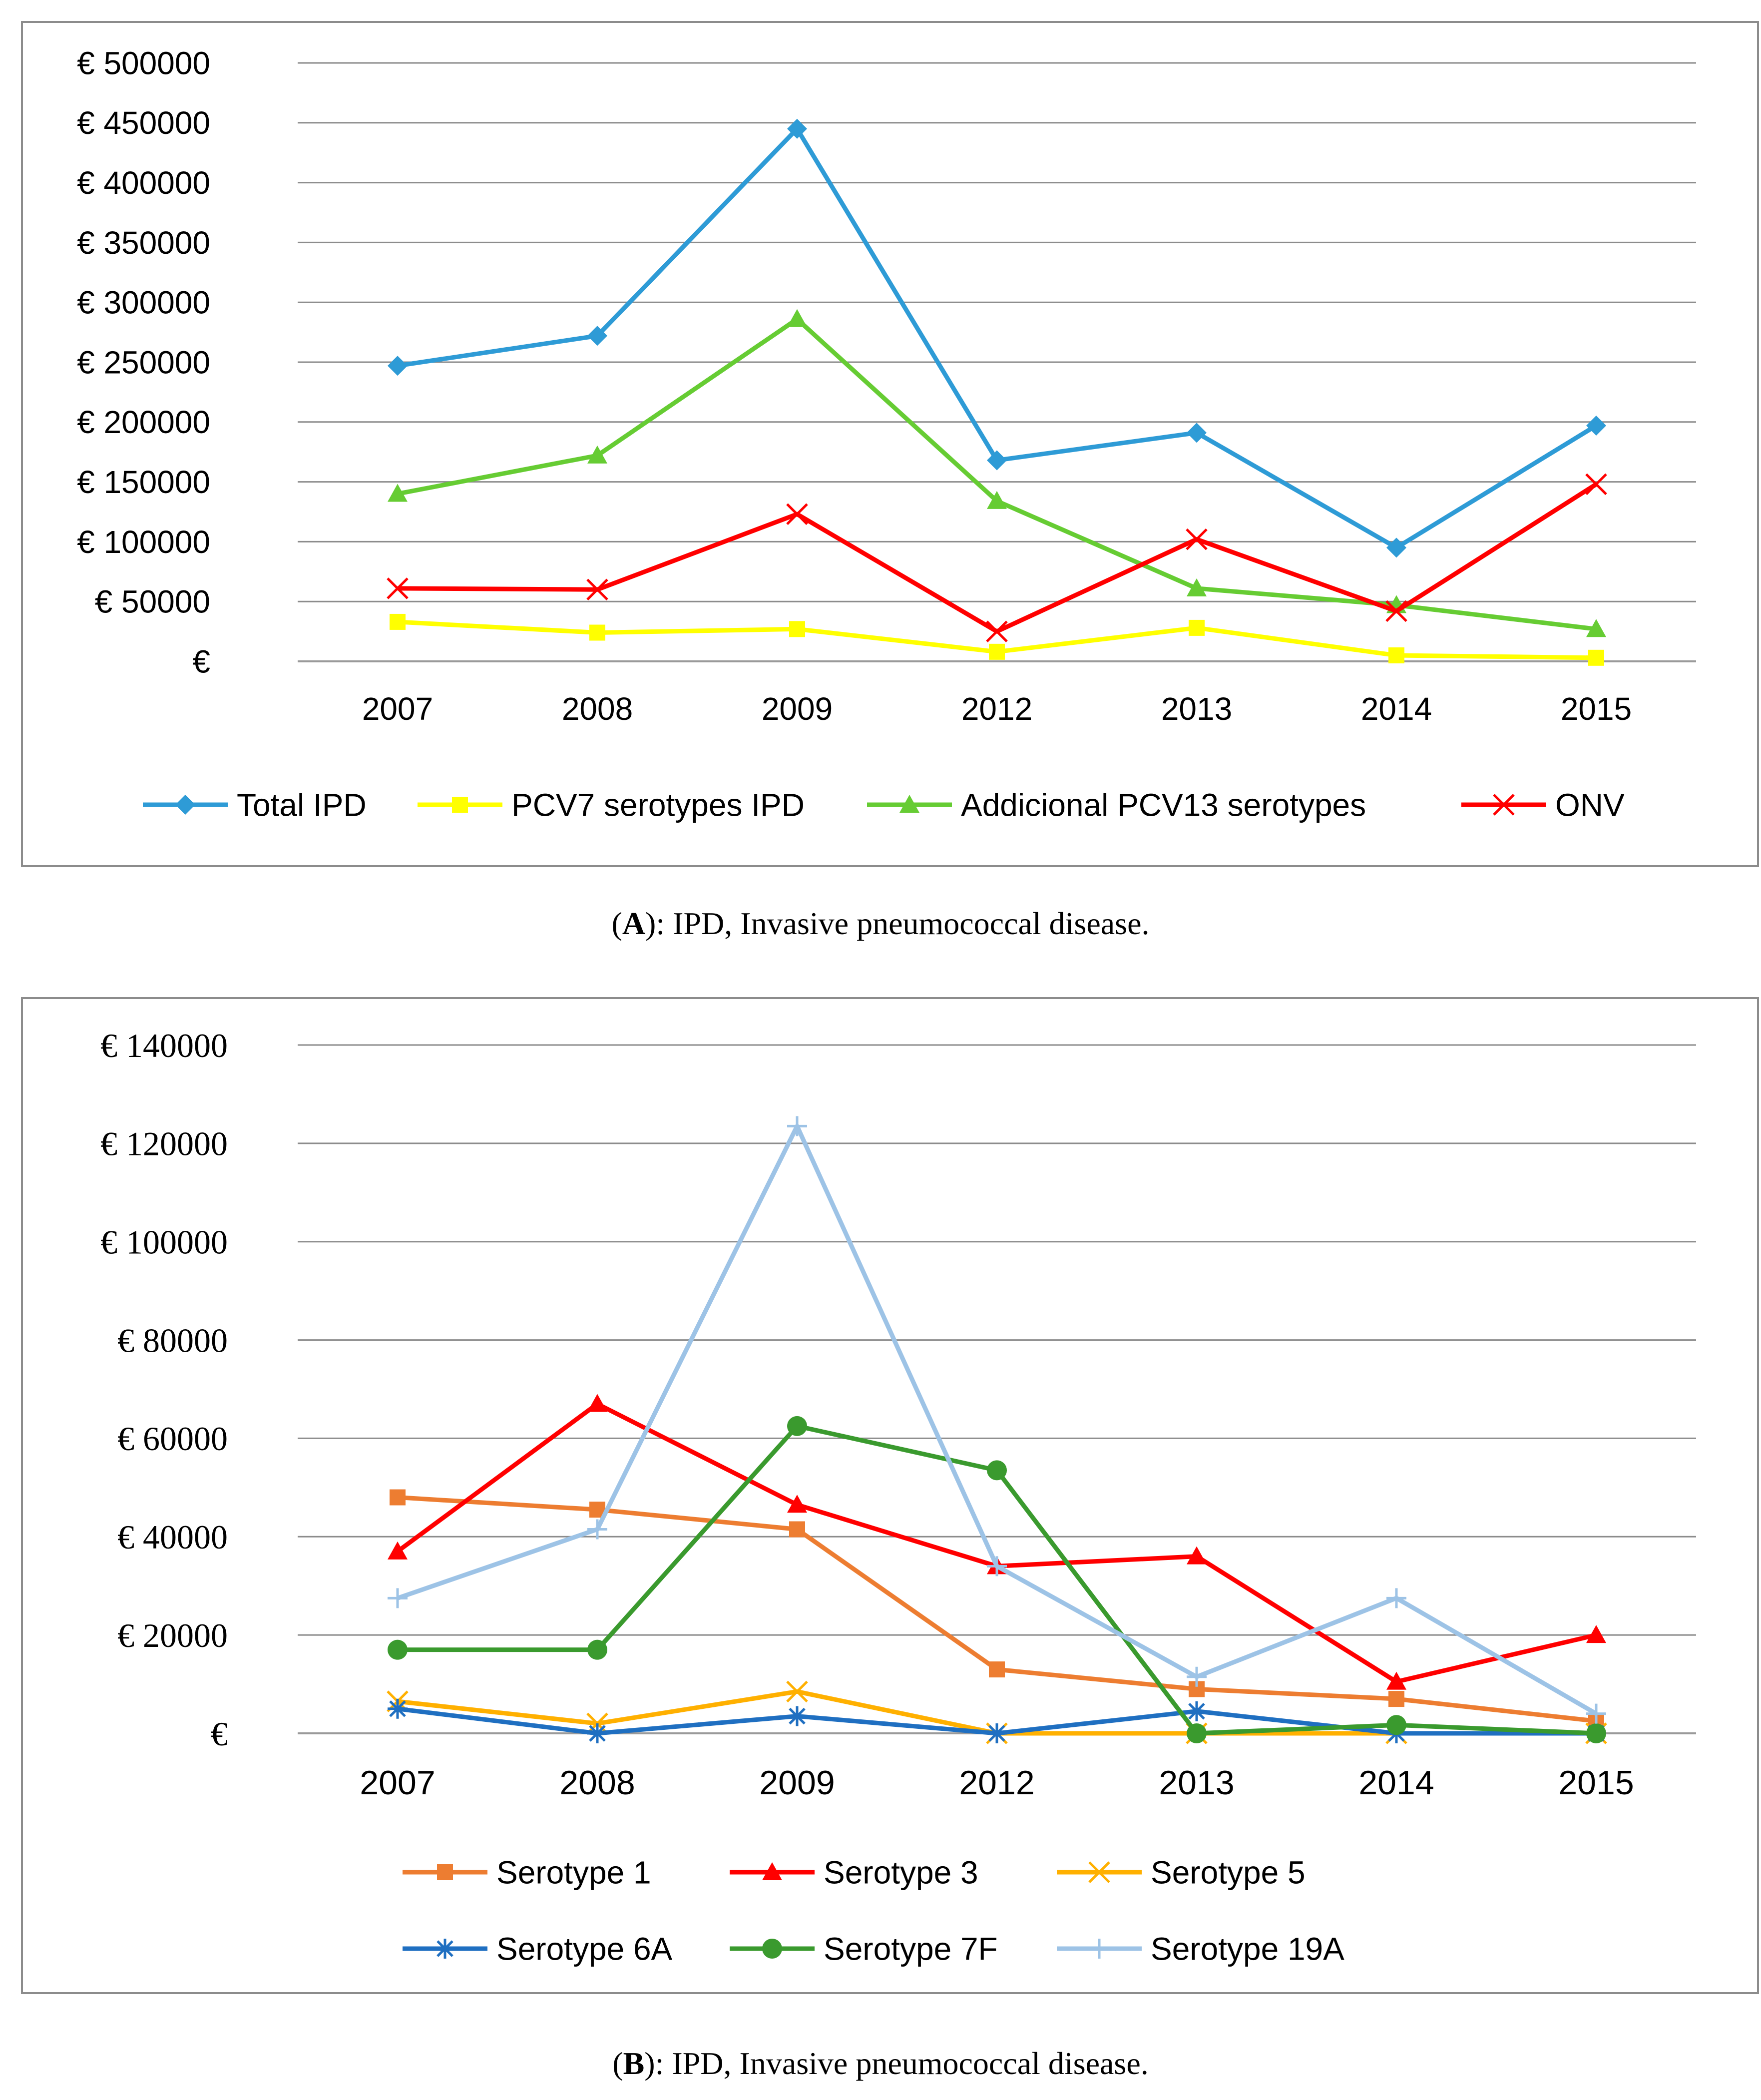  What do you see at coordinates (172, 1439) in the screenshot?
I see `y-tick-label: € 60000` at bounding box center [172, 1439].